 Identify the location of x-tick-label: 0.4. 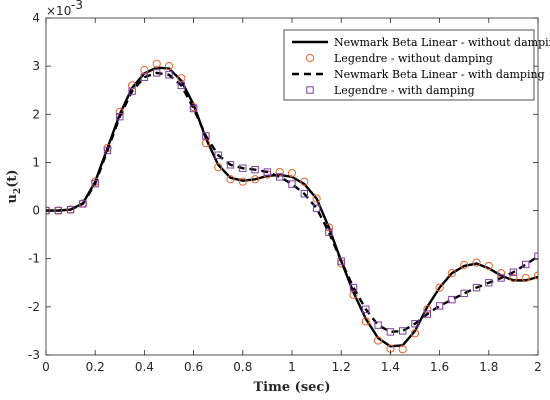
(144, 367).